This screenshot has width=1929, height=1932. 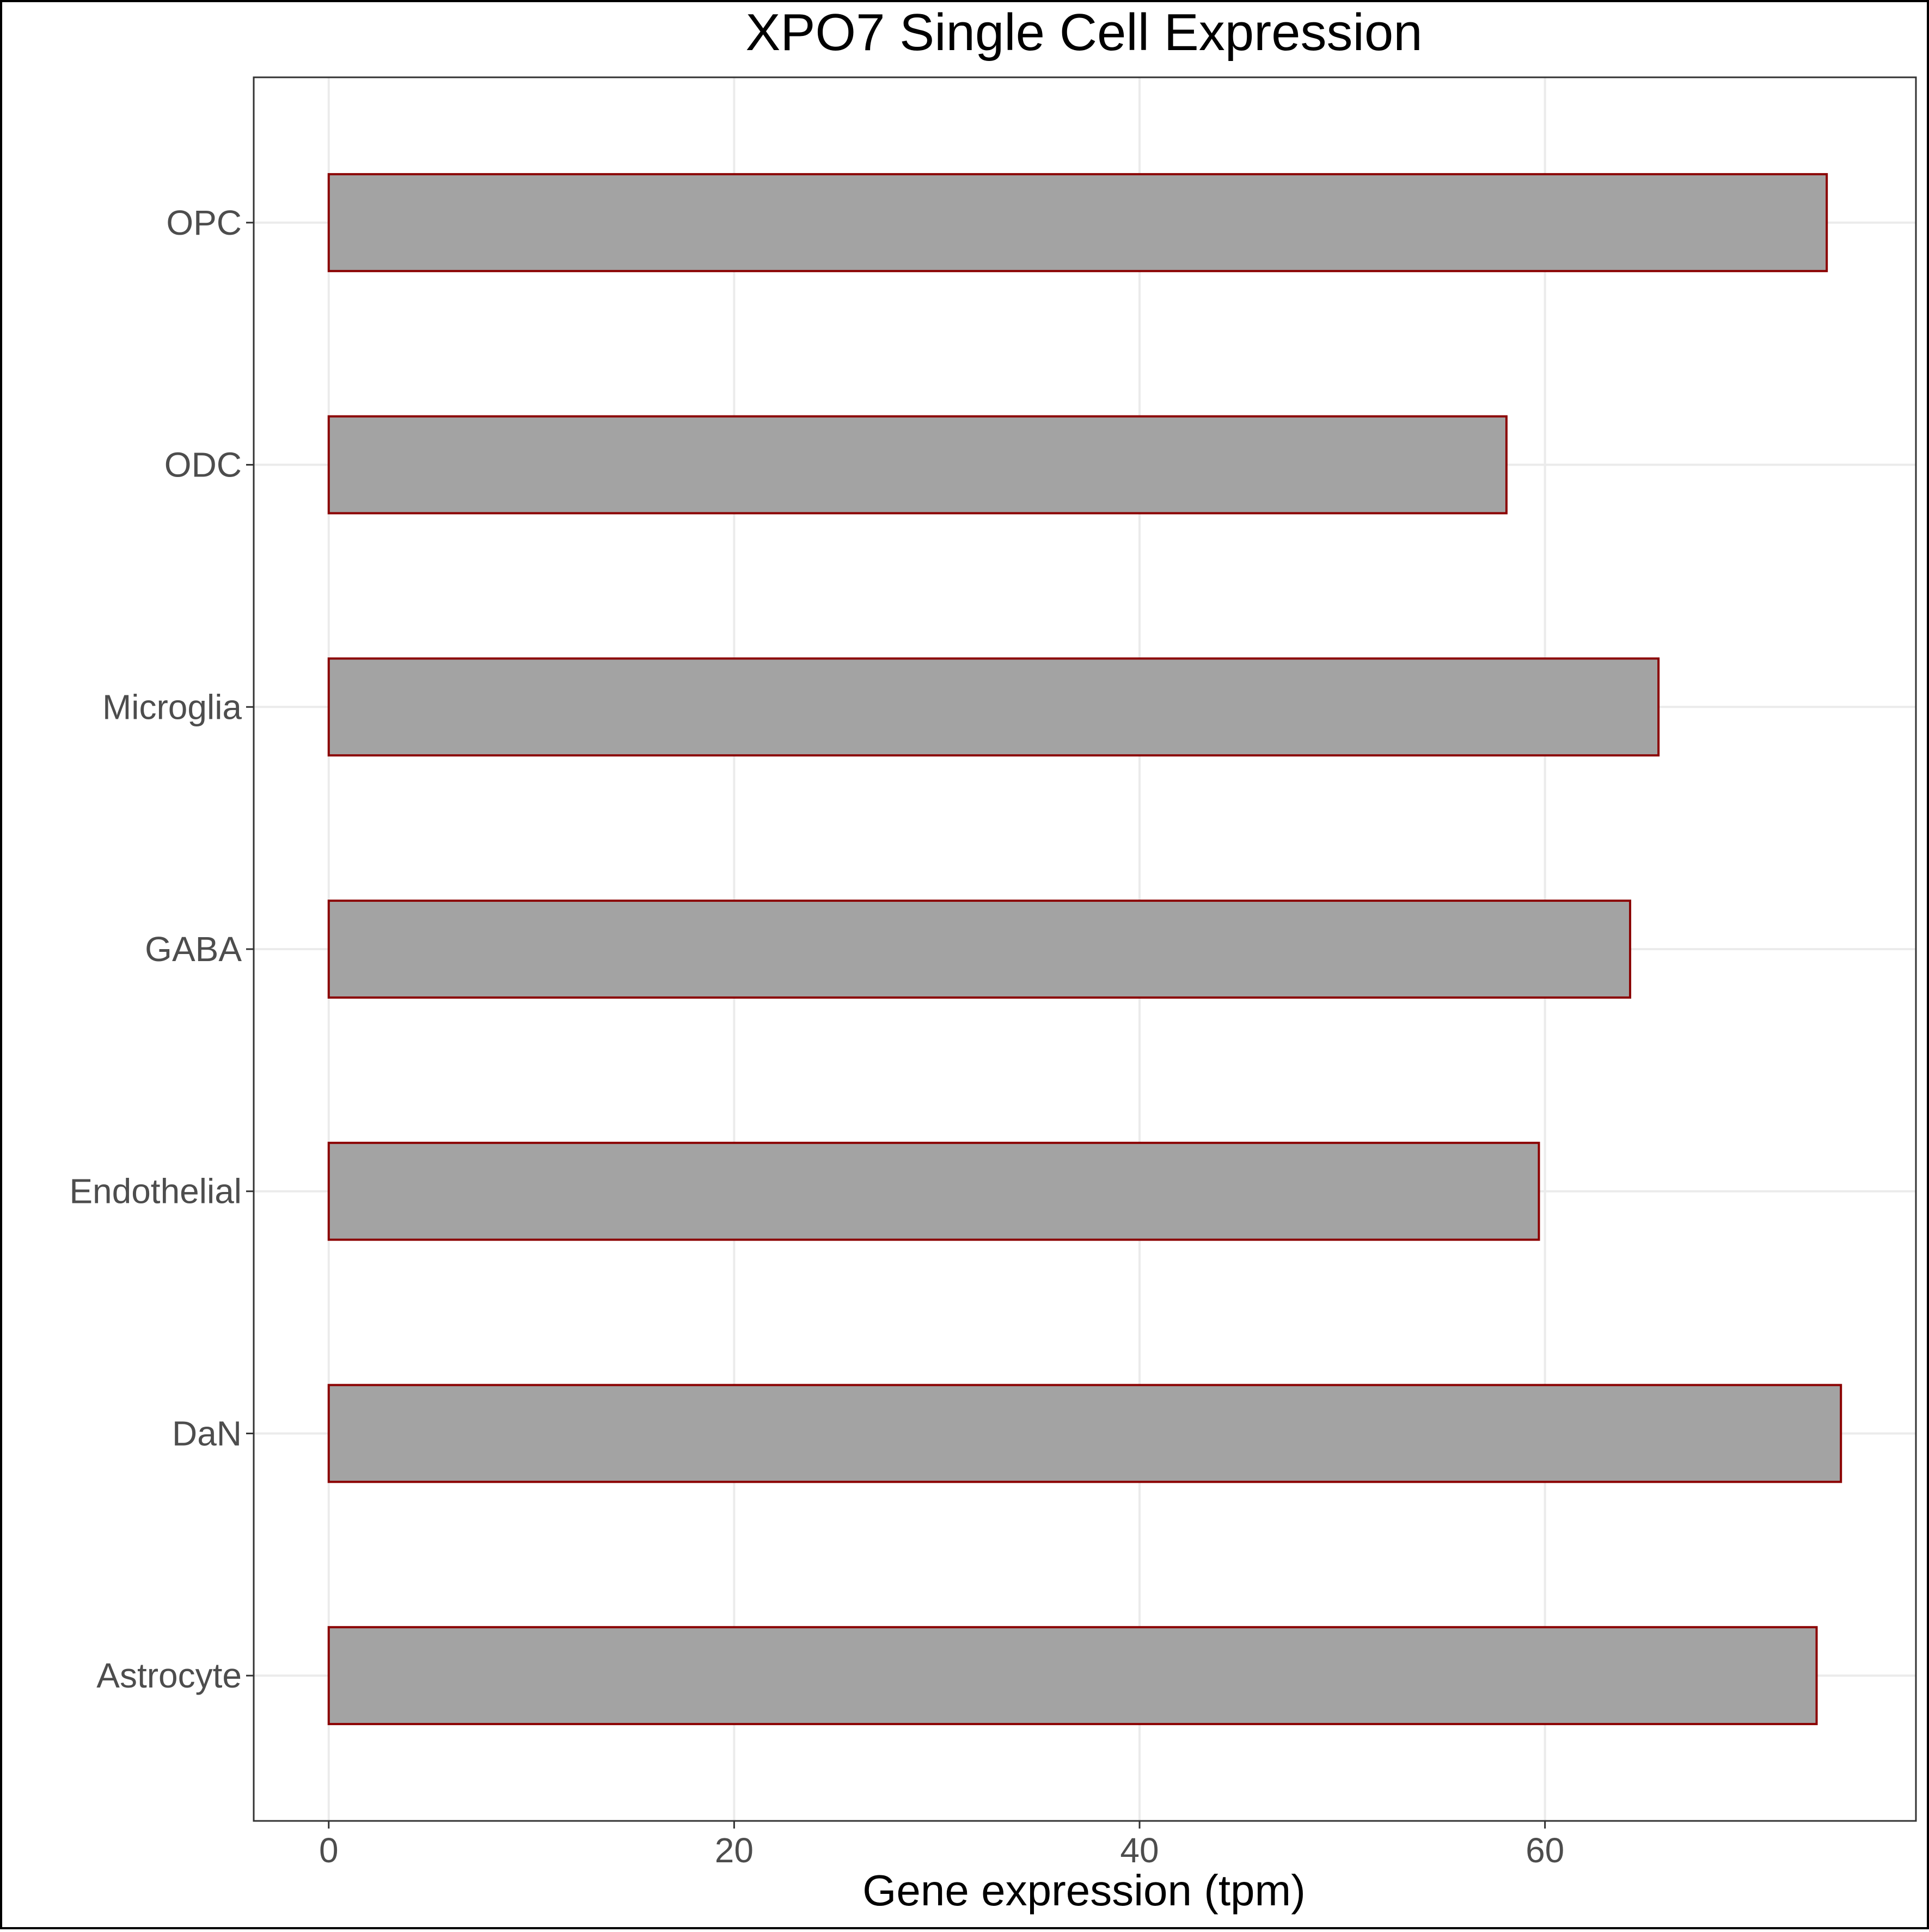 What do you see at coordinates (993, 707) in the screenshot?
I see `bar-microglia` at bounding box center [993, 707].